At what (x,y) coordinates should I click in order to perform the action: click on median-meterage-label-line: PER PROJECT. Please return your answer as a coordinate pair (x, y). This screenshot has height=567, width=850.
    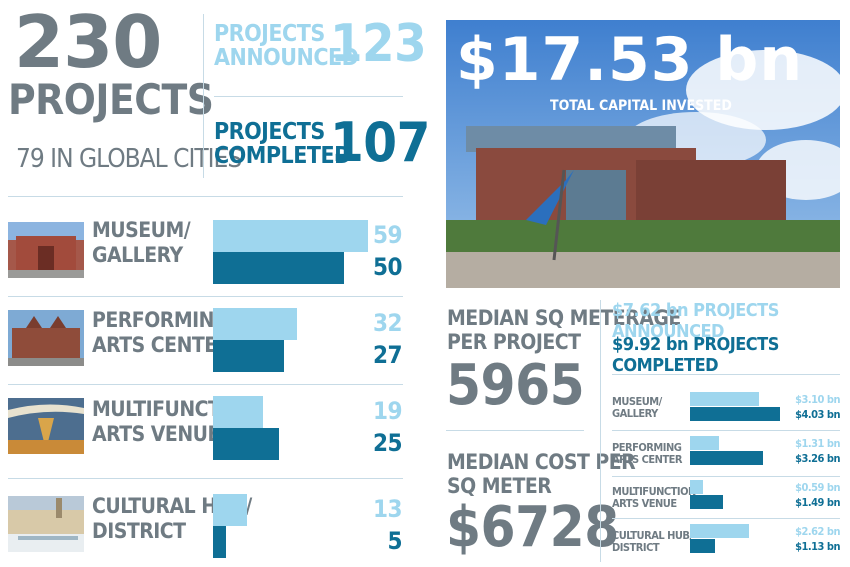
    Looking at the image, I should click on (514, 342).